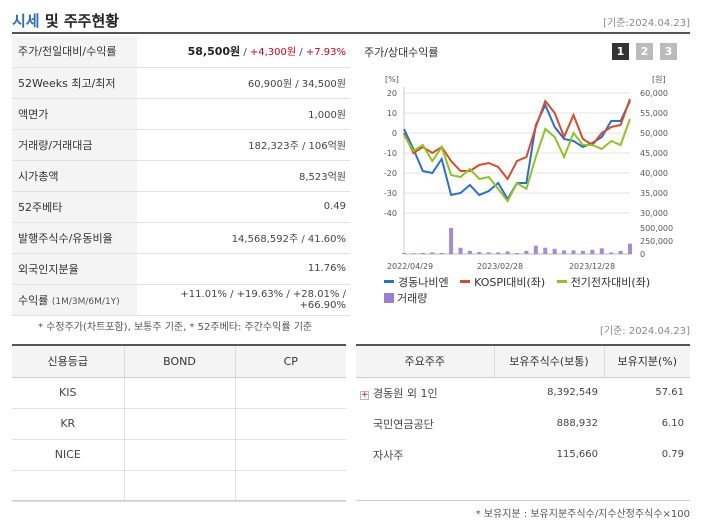 The height and width of the screenshot is (525, 702). Describe the element at coordinates (412, 298) in the screenshot. I see `legend-label: 거래량` at that location.